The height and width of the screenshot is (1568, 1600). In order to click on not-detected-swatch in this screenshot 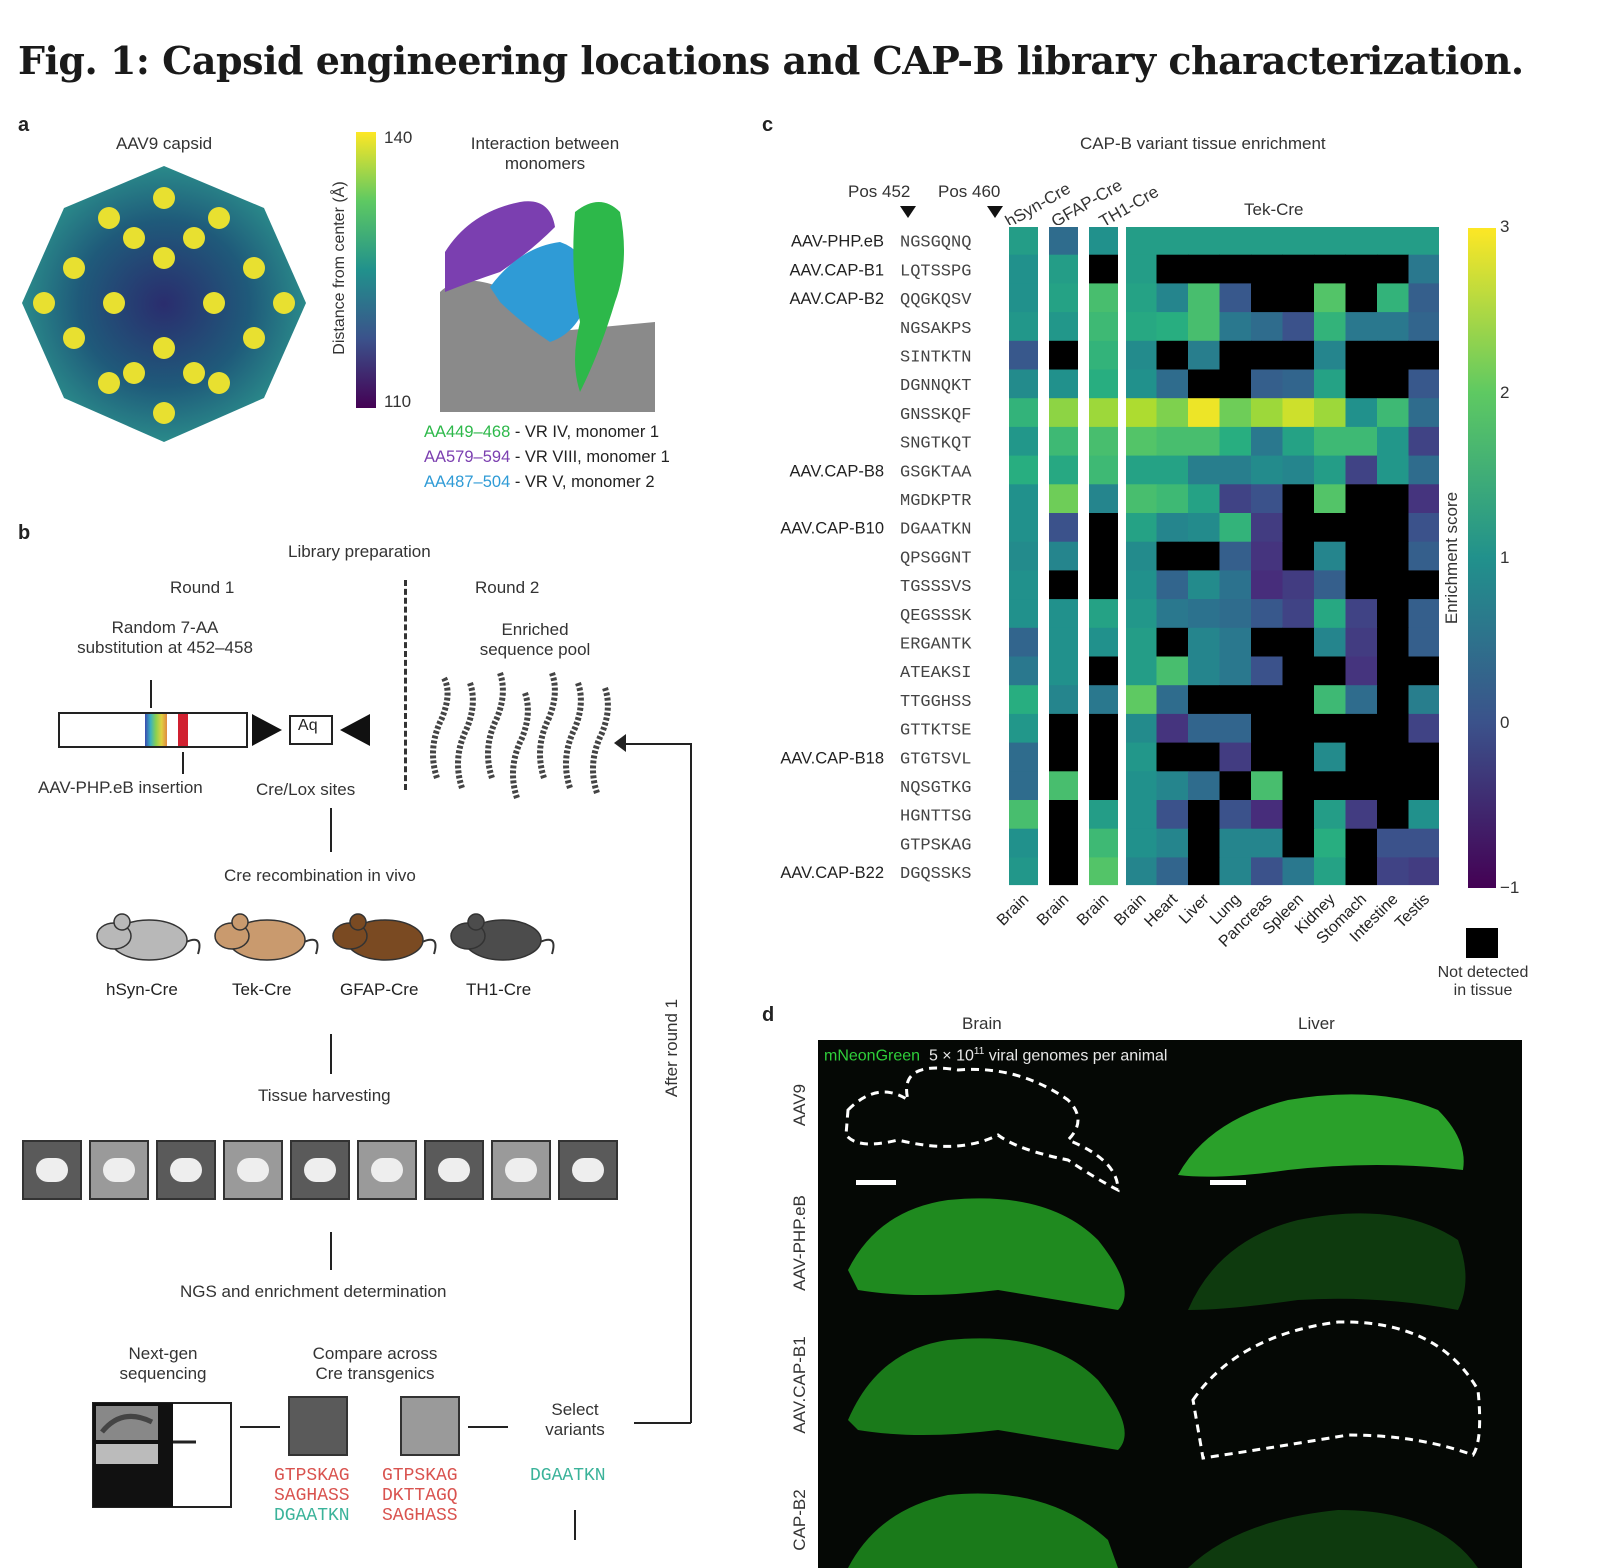, I will do `click(1482, 943)`.